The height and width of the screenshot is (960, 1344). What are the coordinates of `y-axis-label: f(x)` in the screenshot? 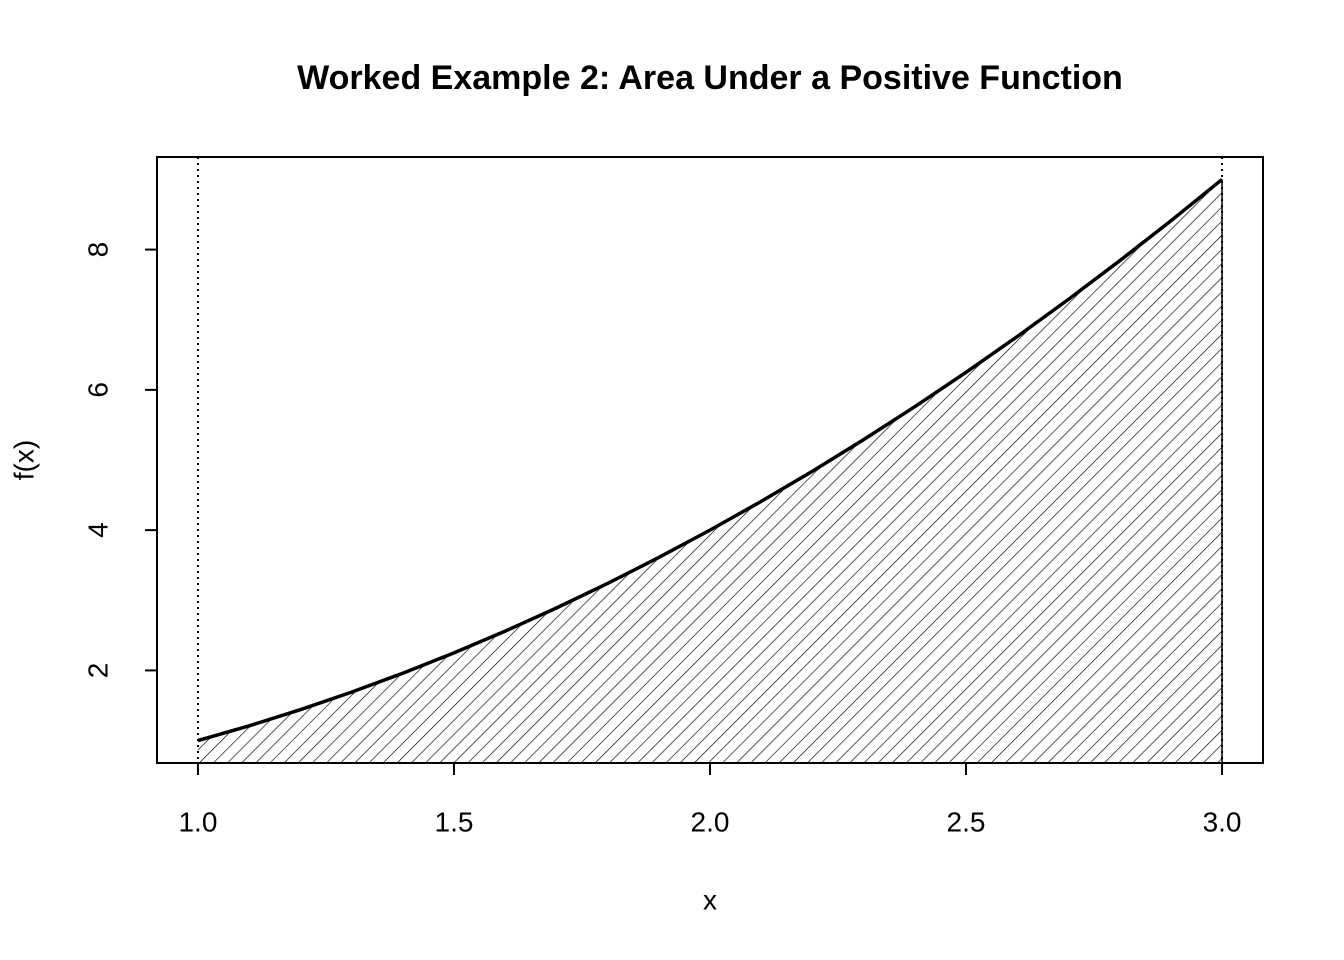 It's located at (23, 460).